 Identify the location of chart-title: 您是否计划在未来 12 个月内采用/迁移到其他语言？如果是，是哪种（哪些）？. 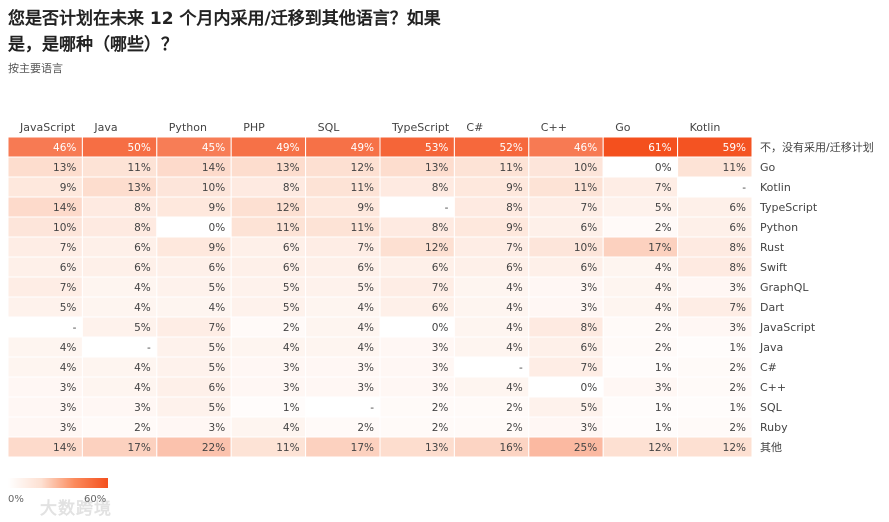
(224, 32).